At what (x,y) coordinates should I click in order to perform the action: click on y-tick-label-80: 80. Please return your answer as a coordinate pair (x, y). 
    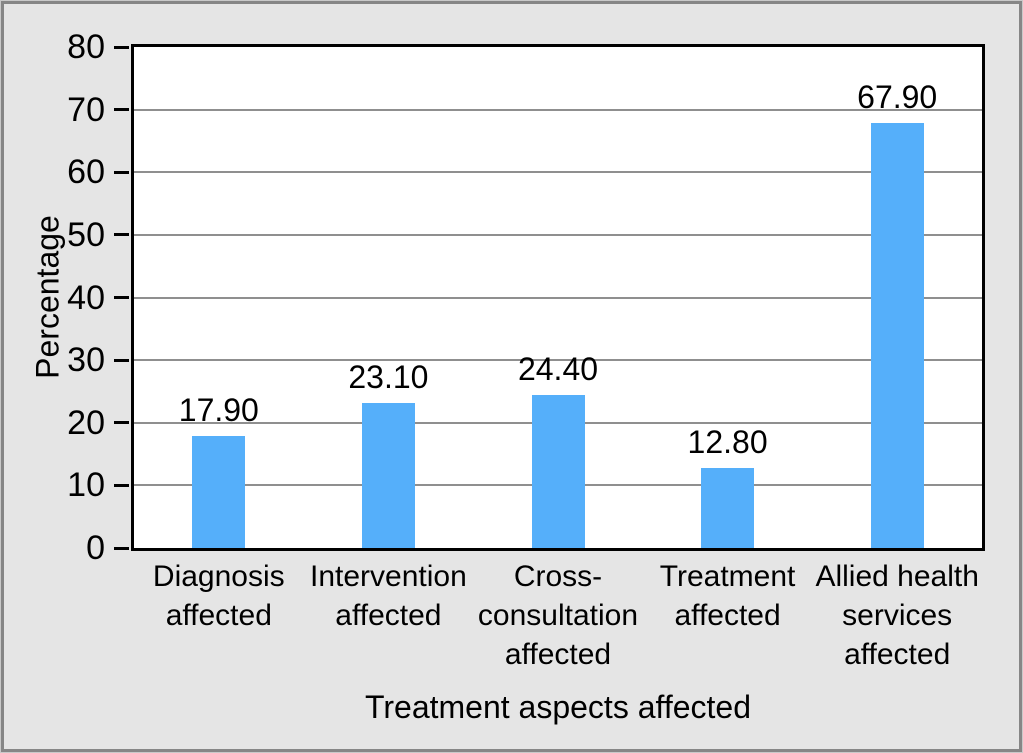
    Looking at the image, I should click on (86, 47).